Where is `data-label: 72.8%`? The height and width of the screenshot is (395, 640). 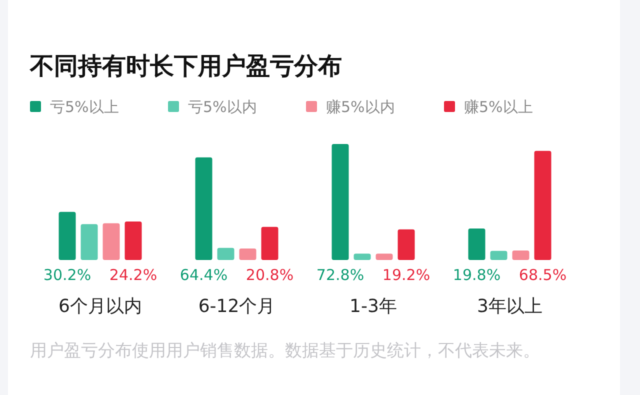
data-label: 72.8% is located at coordinates (340, 275).